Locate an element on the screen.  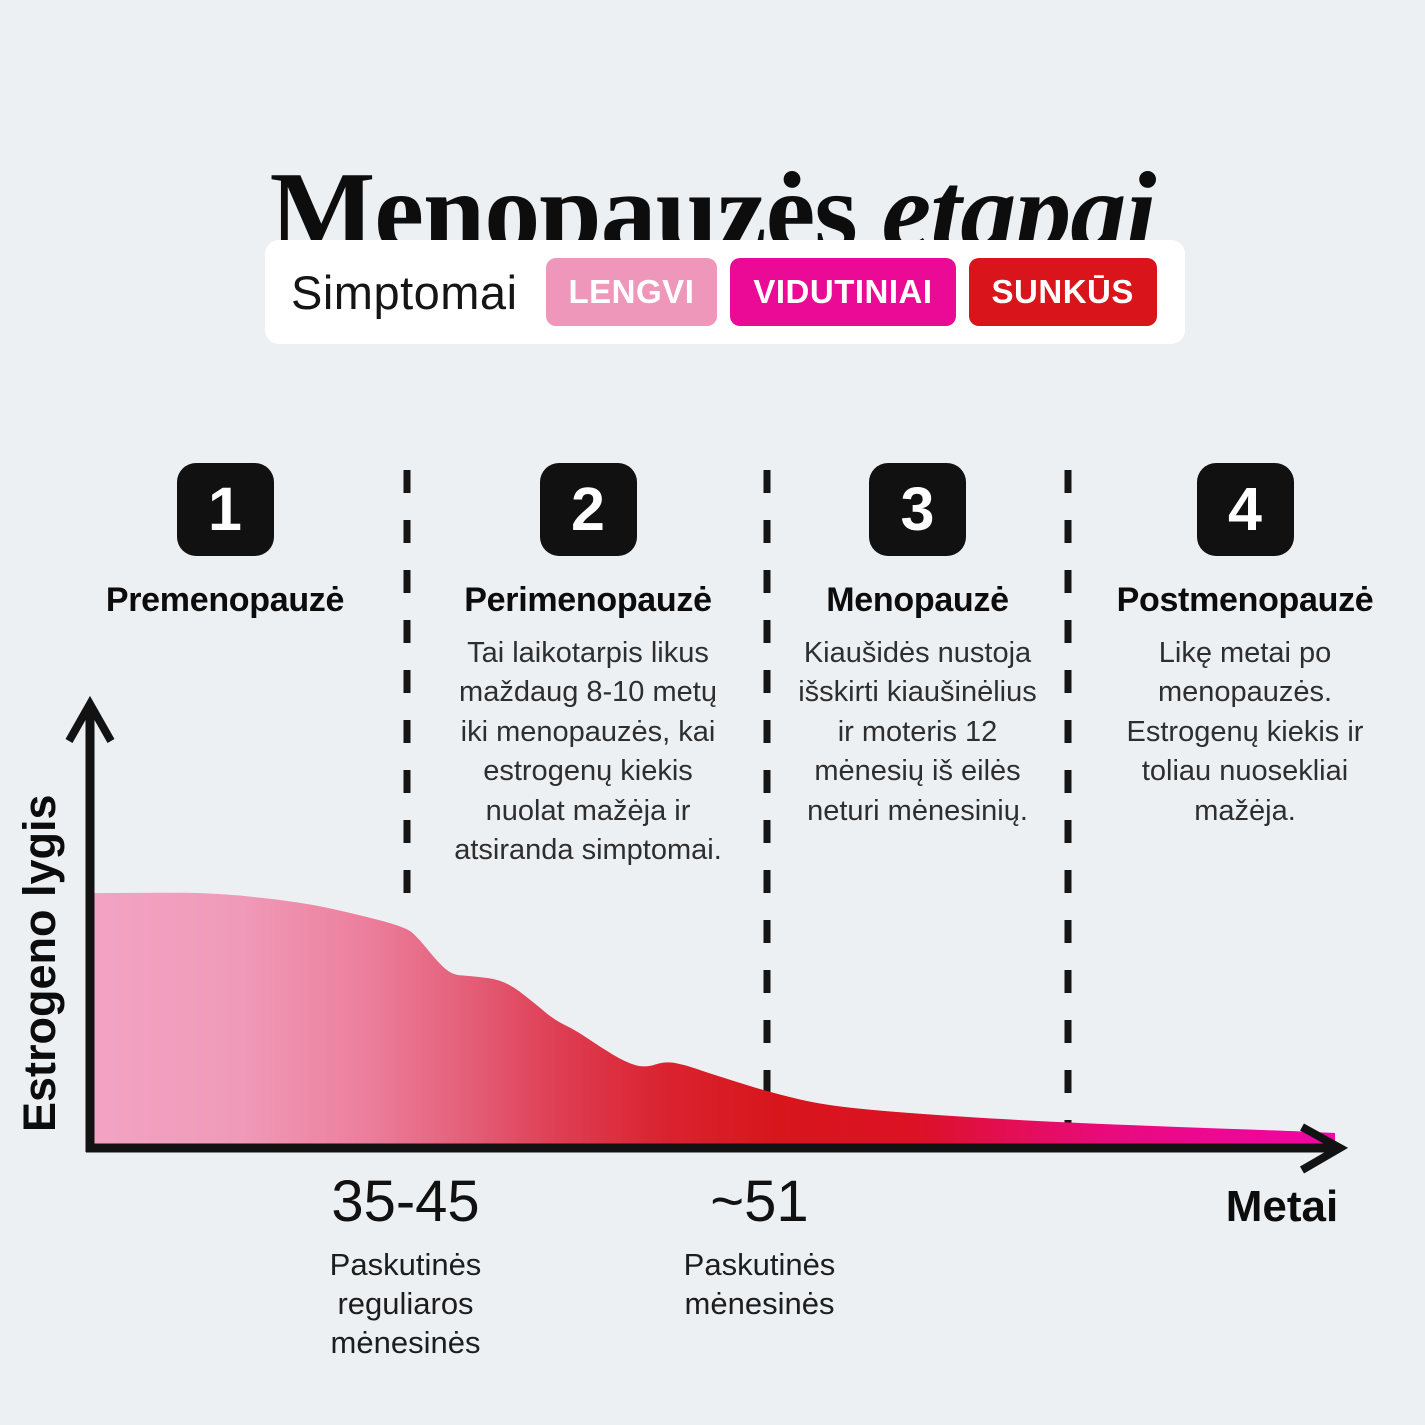
stage-name: Postmenopauzė is located at coordinates (1245, 600).